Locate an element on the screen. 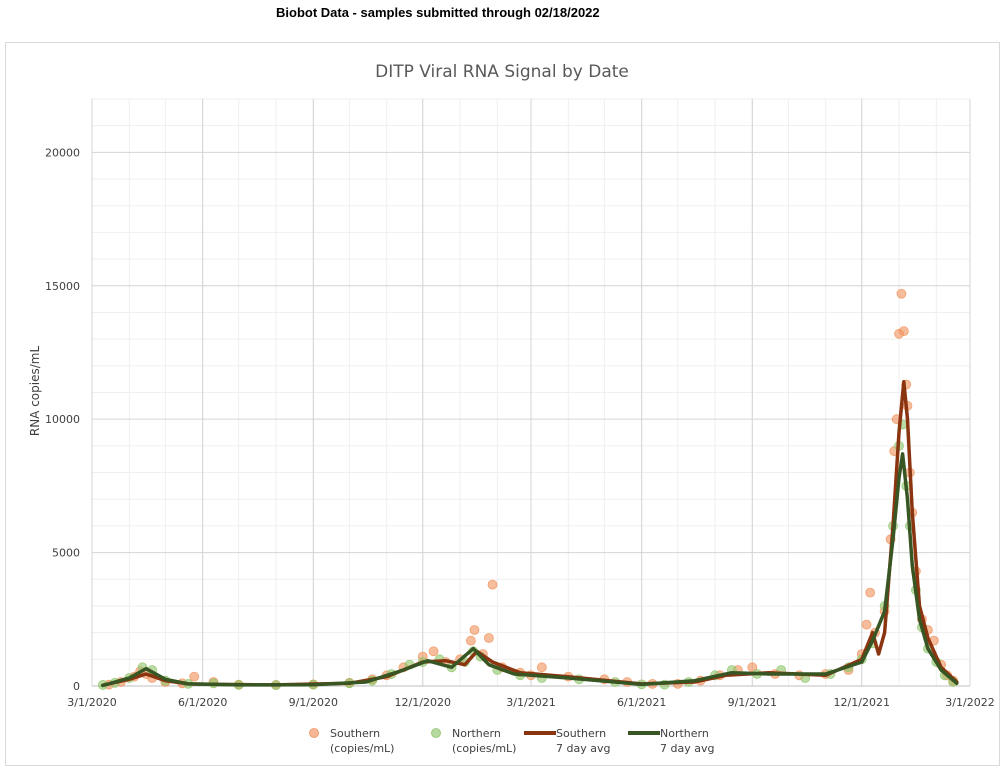 The image size is (1008, 772). chart-title: DITP Viral RNA Signal by Date is located at coordinates (502, 72).